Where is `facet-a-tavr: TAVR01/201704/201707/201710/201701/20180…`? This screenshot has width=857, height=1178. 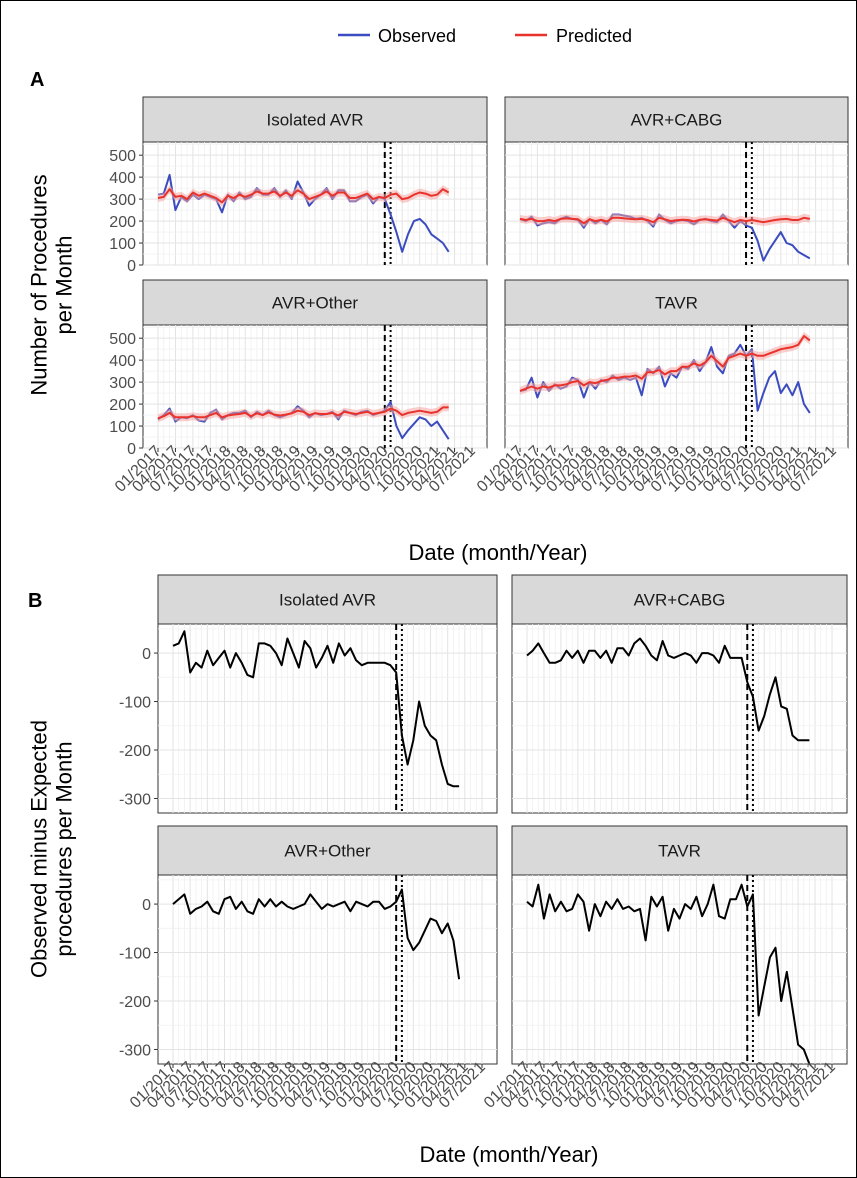
facet-a-tavr: TAVR01/201704/201707/201710/201701/20180… is located at coordinates (661, 387).